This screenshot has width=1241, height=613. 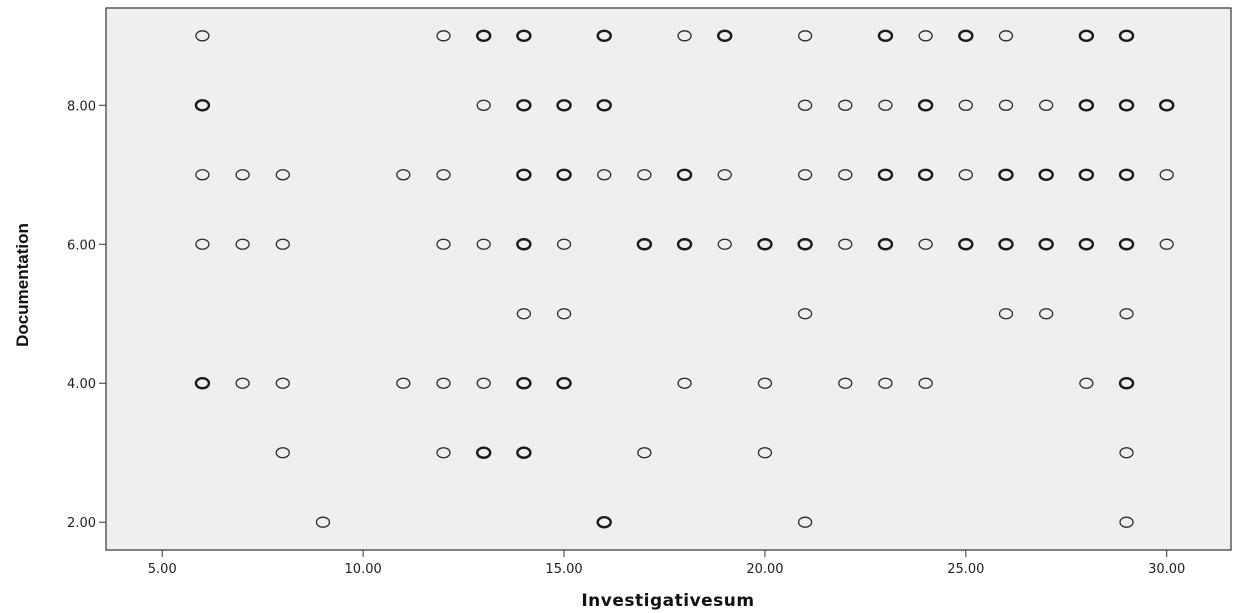 I want to click on y-axis-title: Documentation, so click(x=22, y=285).